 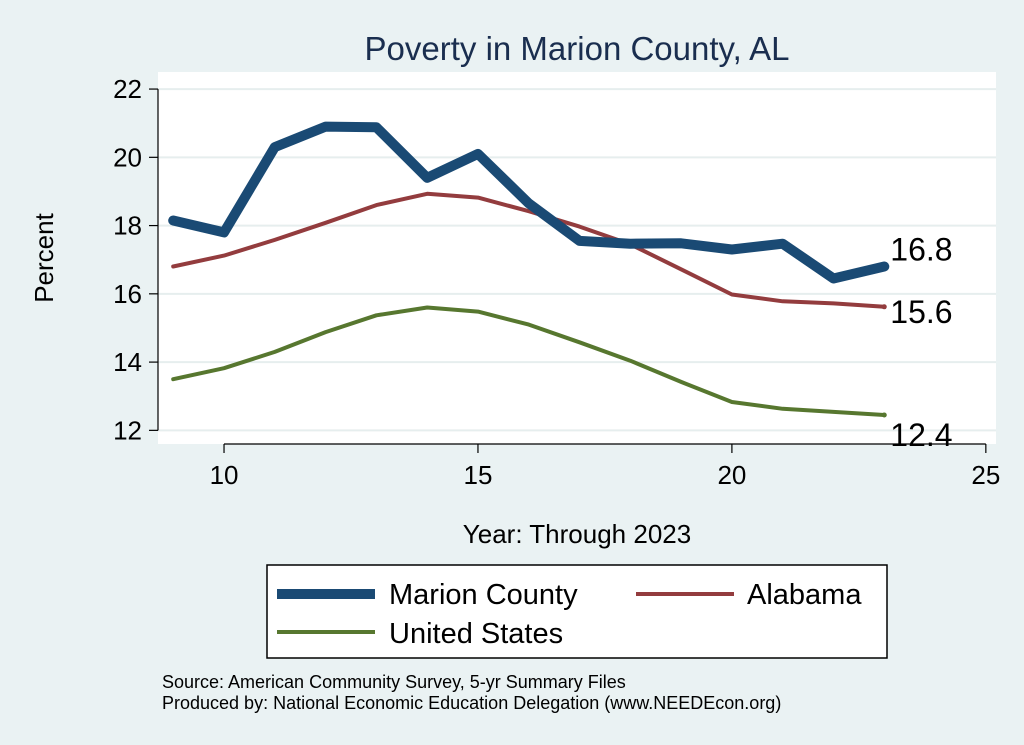 I want to click on y-tick-label-20: 20, so click(x=127, y=157).